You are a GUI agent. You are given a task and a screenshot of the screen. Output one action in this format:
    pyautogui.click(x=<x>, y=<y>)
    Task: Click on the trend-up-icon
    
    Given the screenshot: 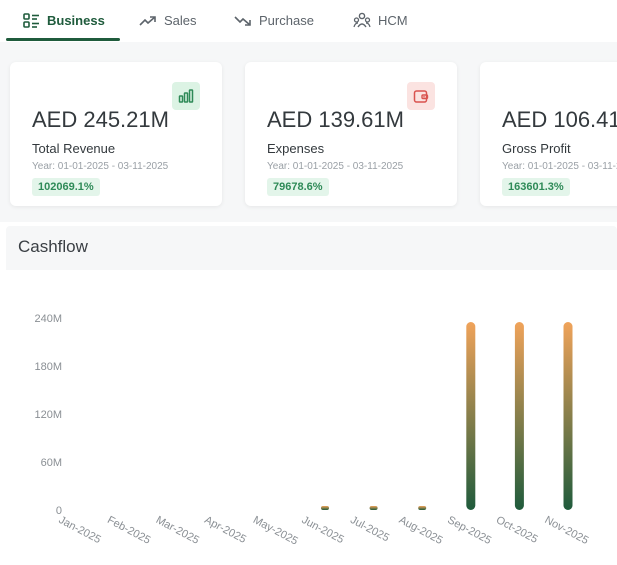 What is the action you would take?
    pyautogui.click(x=148, y=21)
    